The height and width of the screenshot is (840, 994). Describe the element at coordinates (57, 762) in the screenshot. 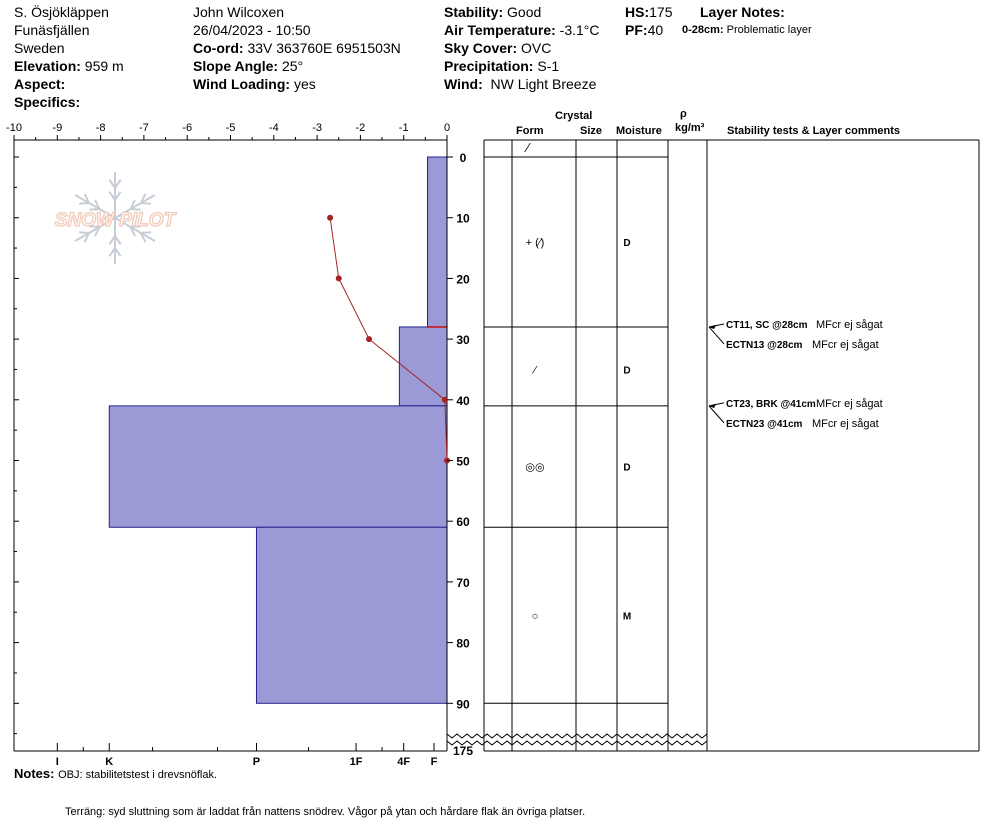

I see `hardness-tick-label: I` at that location.